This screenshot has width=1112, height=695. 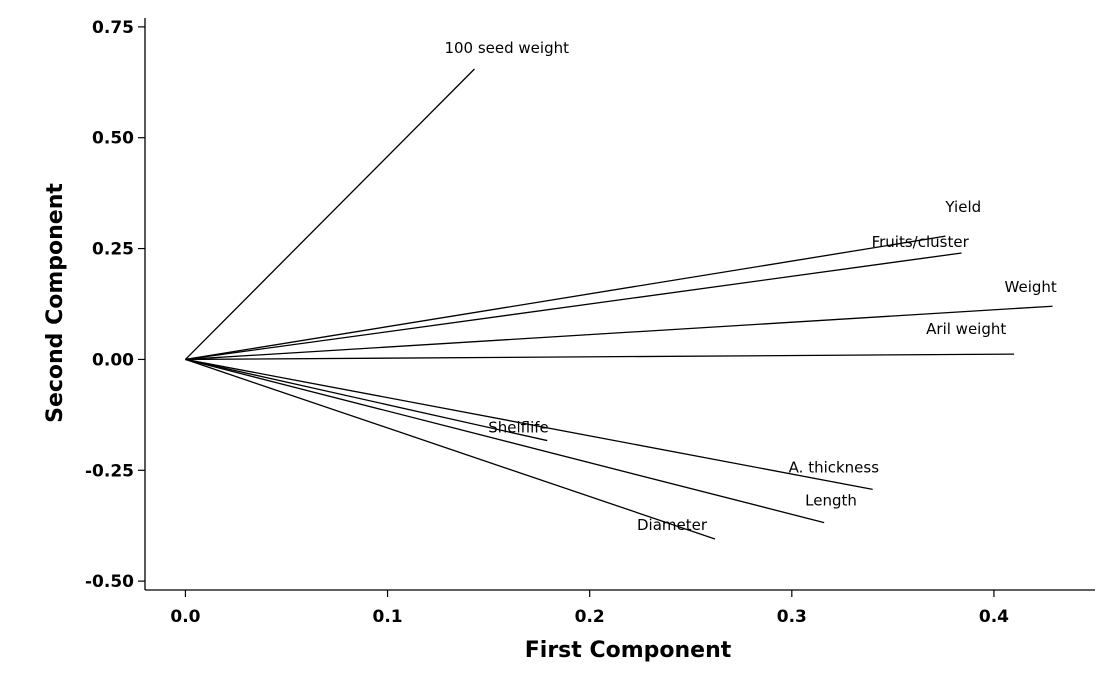 What do you see at coordinates (55, 303) in the screenshot?
I see `y-axis-title: Second Component` at bounding box center [55, 303].